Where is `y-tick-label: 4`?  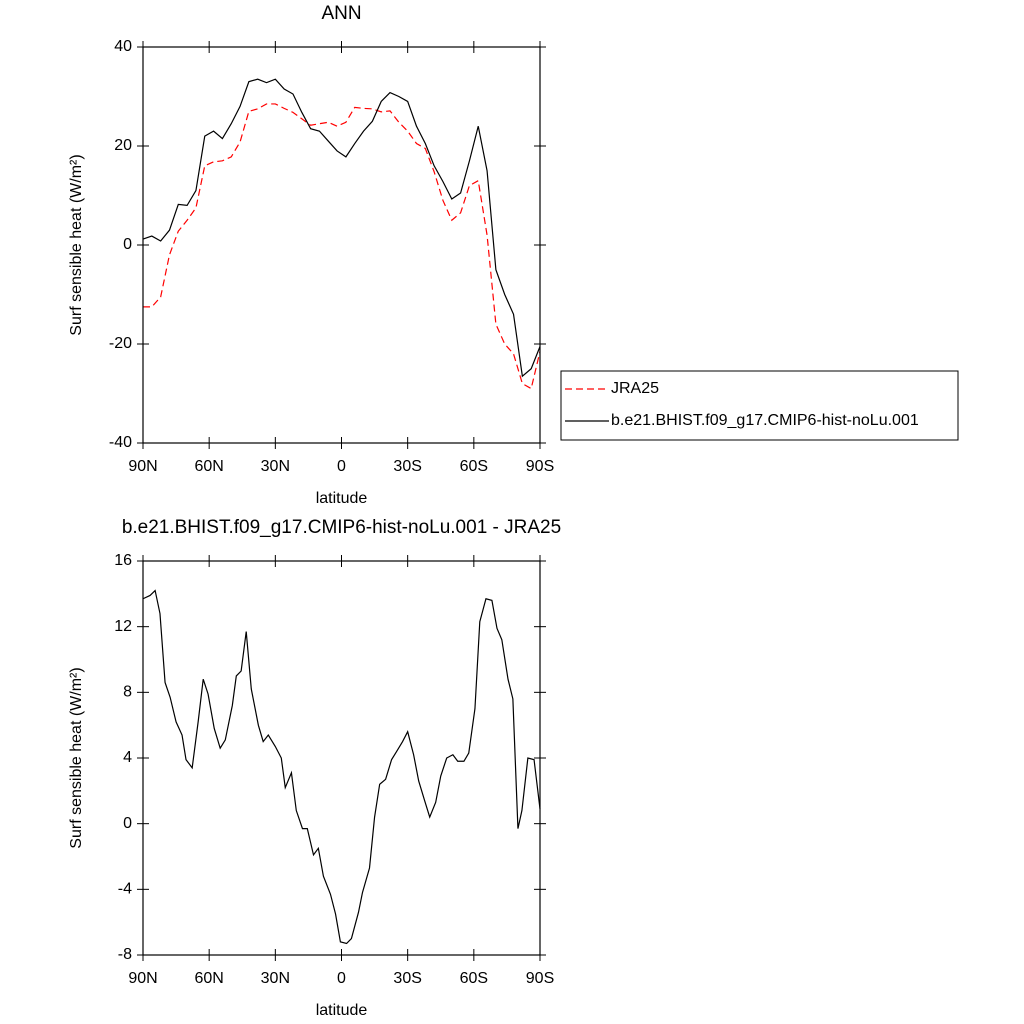 y-tick-label: 4 is located at coordinates (127, 757).